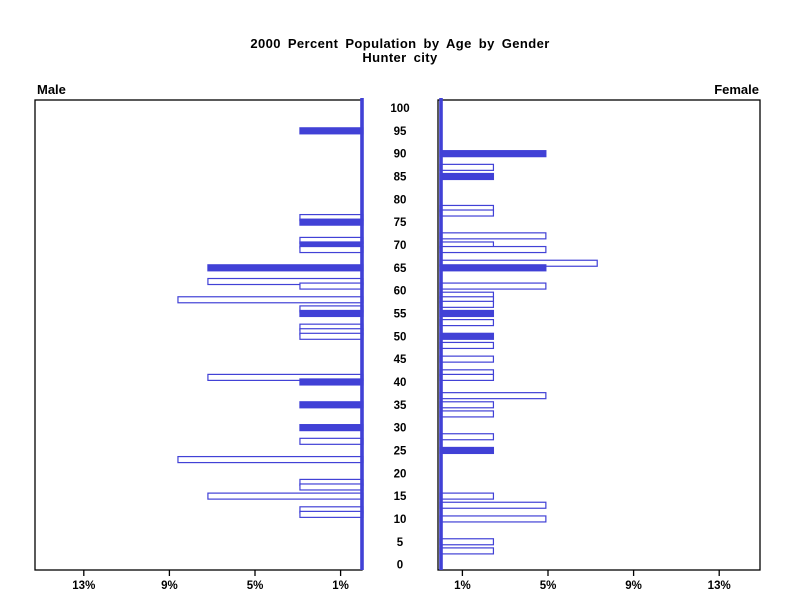 Image resolution: width=800 pixels, height=600 pixels. I want to click on female-pct-tick-label-5: 5%, so click(548, 586).